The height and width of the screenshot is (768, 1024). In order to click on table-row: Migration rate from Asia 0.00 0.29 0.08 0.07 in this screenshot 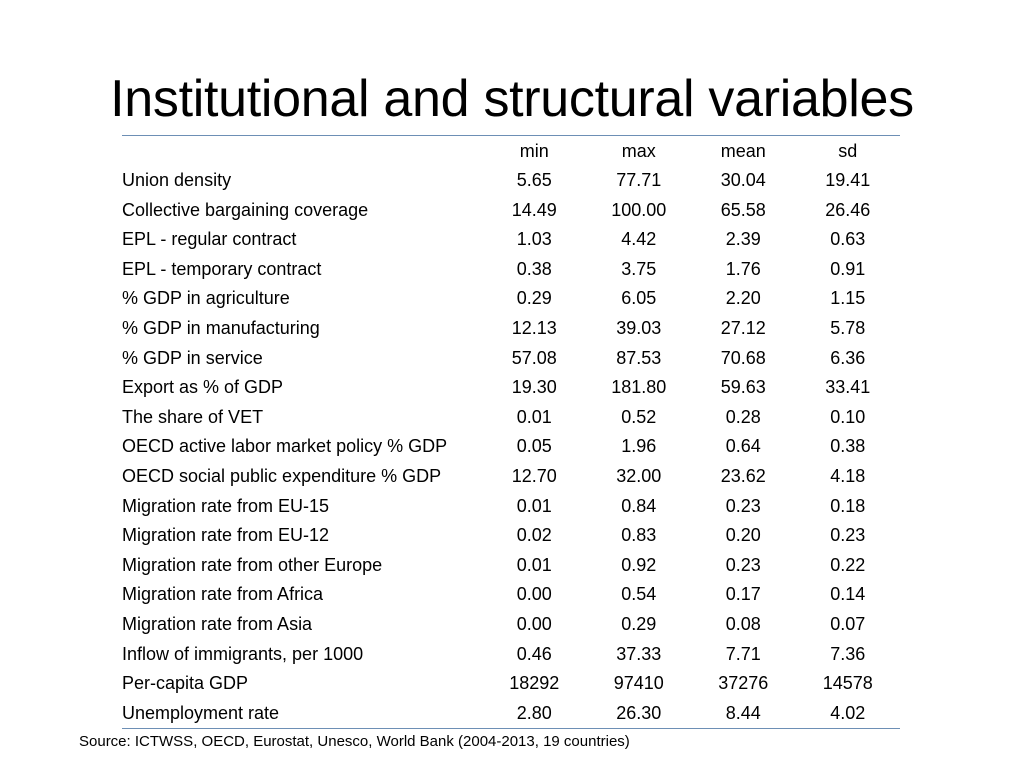, I will do `click(511, 625)`.